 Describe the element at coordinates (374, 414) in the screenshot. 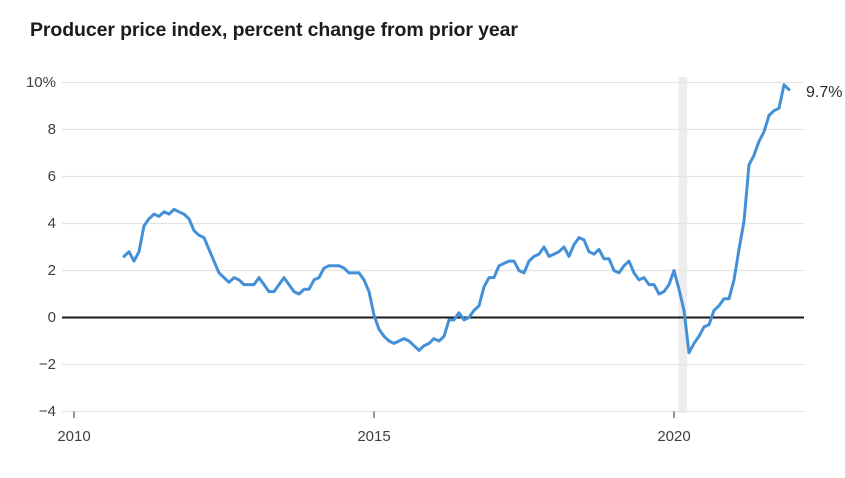

I see `x-axis-ticks` at that location.